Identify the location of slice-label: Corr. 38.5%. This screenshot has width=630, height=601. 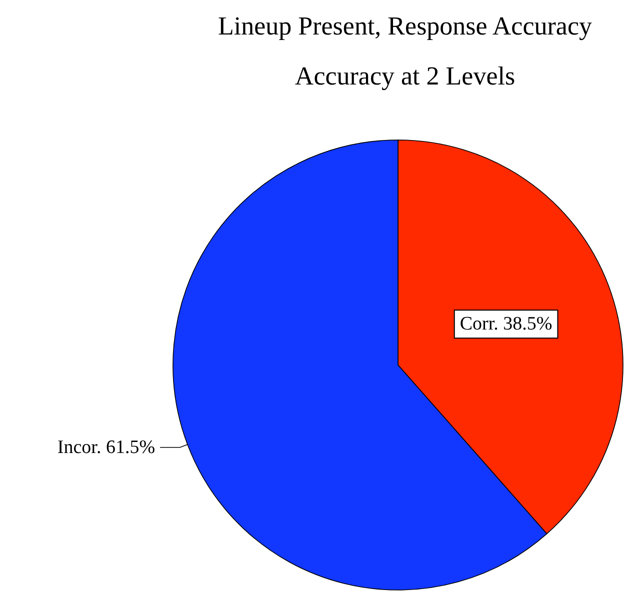
(506, 324).